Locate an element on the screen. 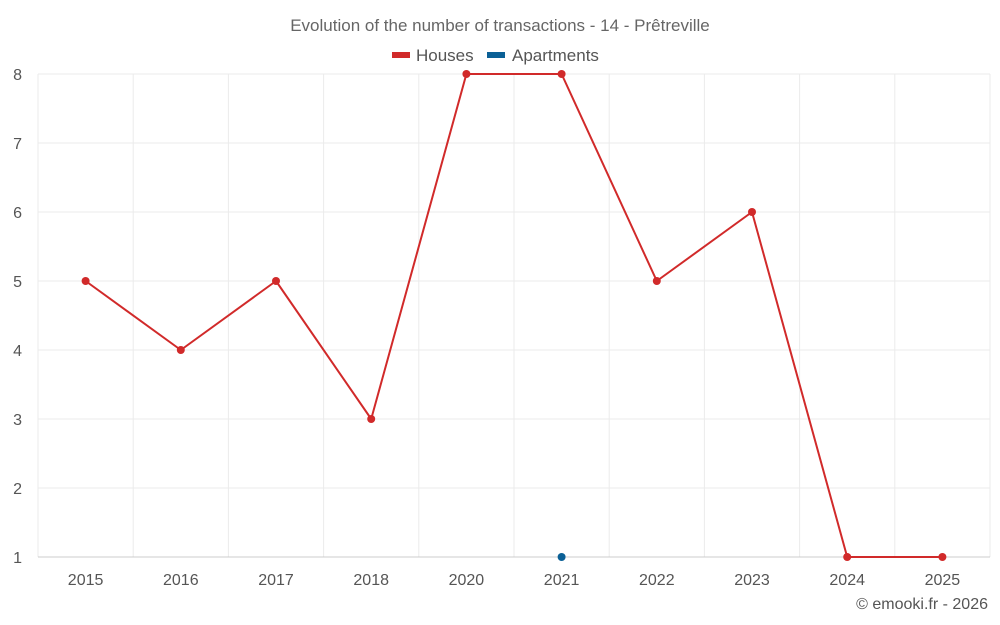  y-tick-label: 3 is located at coordinates (17, 420).